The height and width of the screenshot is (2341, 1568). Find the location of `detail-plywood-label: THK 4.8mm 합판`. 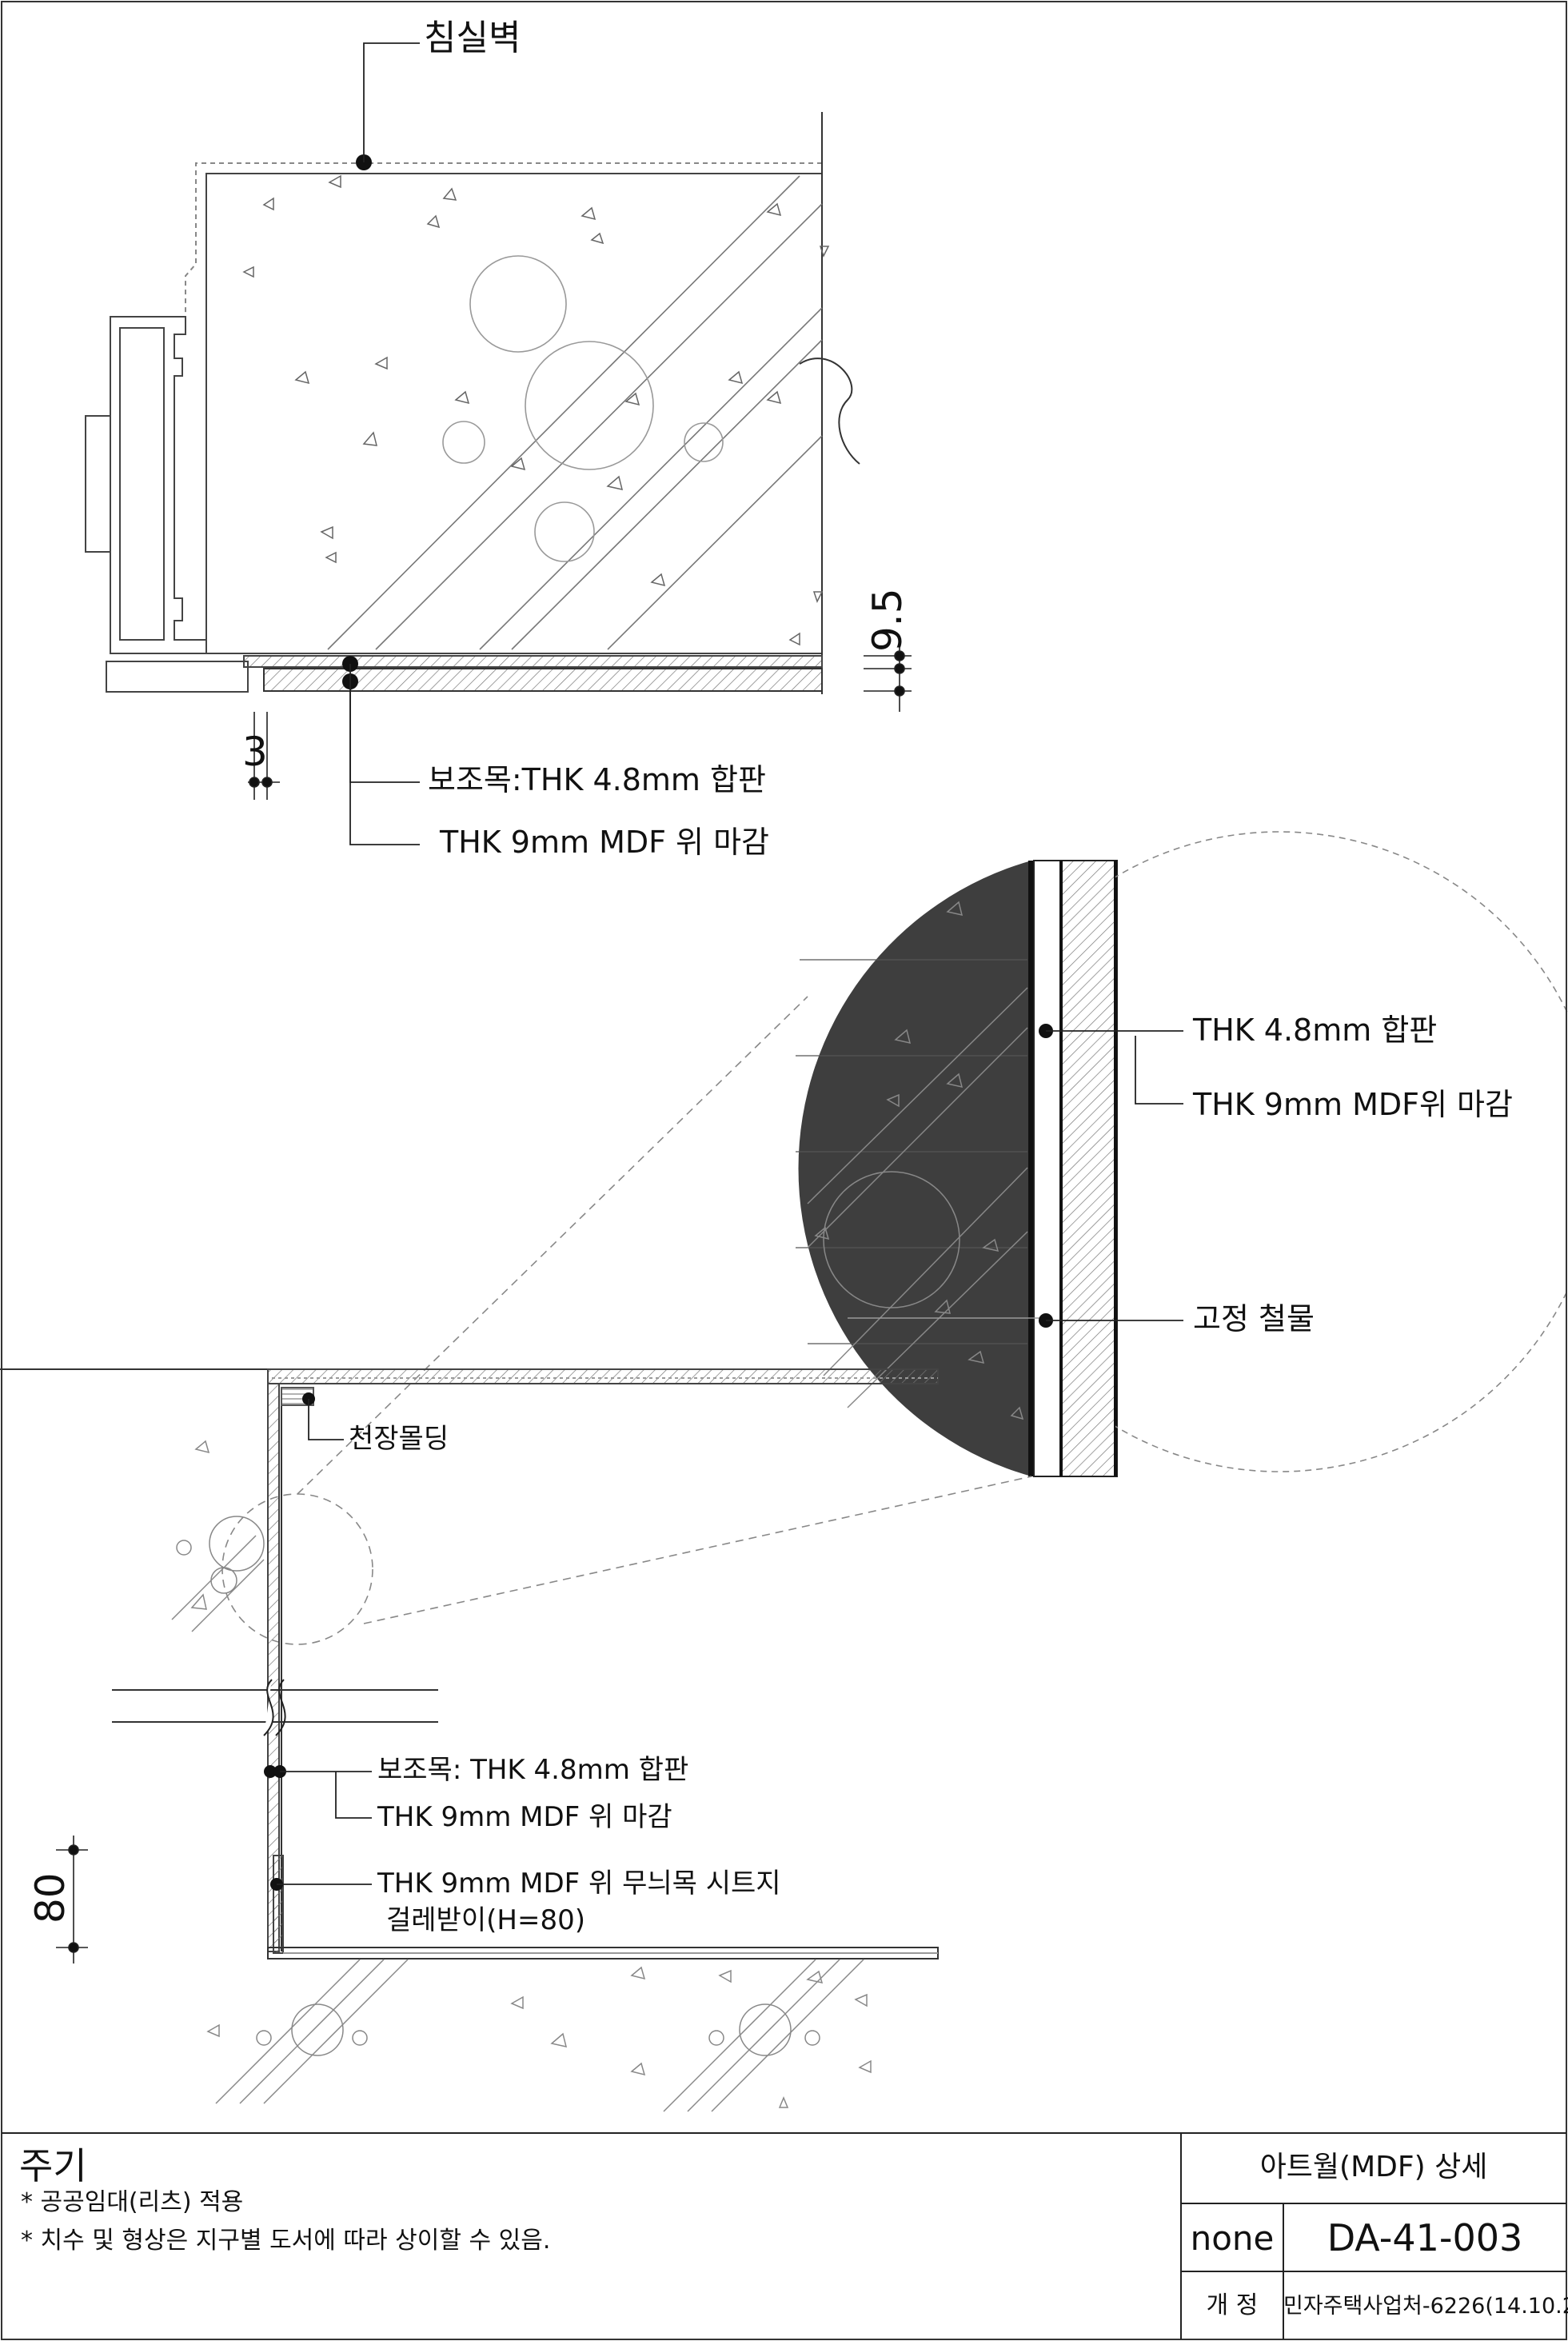

detail-plywood-label: THK 4.8mm 합판 is located at coordinates (1315, 1030).